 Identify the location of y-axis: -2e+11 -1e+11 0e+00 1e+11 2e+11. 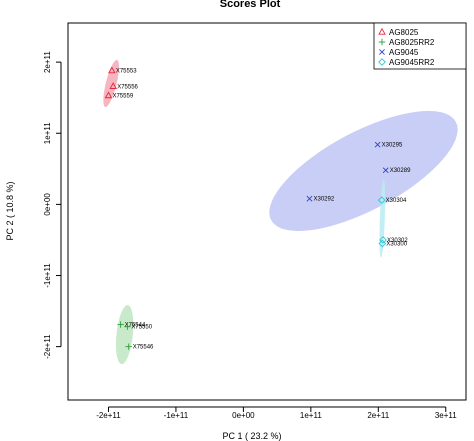
(52, 205).